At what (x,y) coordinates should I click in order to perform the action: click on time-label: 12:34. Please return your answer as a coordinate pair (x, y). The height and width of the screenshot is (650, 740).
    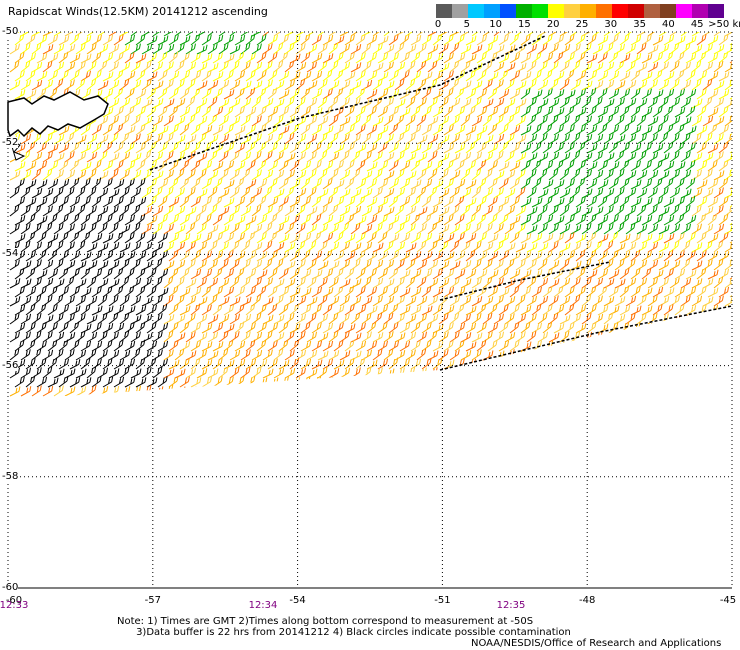
    Looking at the image, I should click on (263, 605).